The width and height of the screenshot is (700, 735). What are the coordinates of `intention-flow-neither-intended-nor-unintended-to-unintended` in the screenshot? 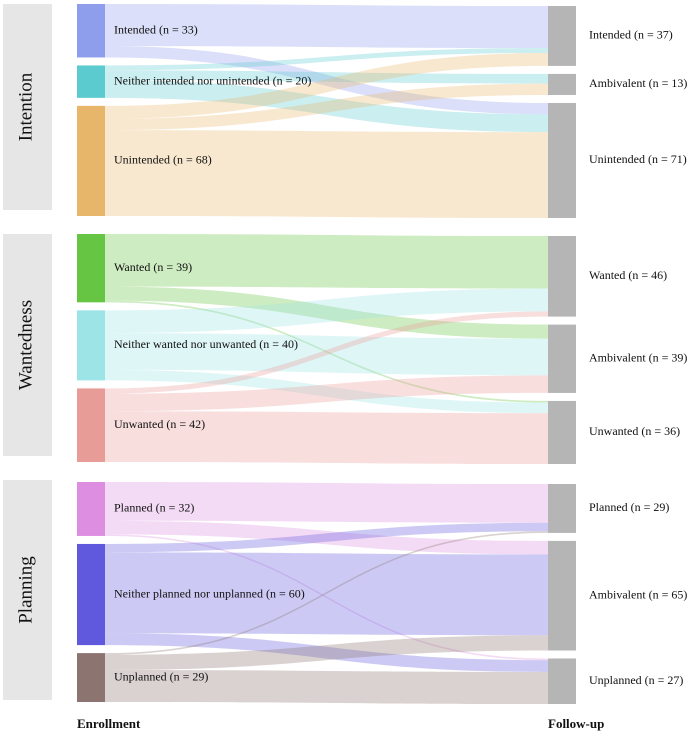 It's located at (326, 106).